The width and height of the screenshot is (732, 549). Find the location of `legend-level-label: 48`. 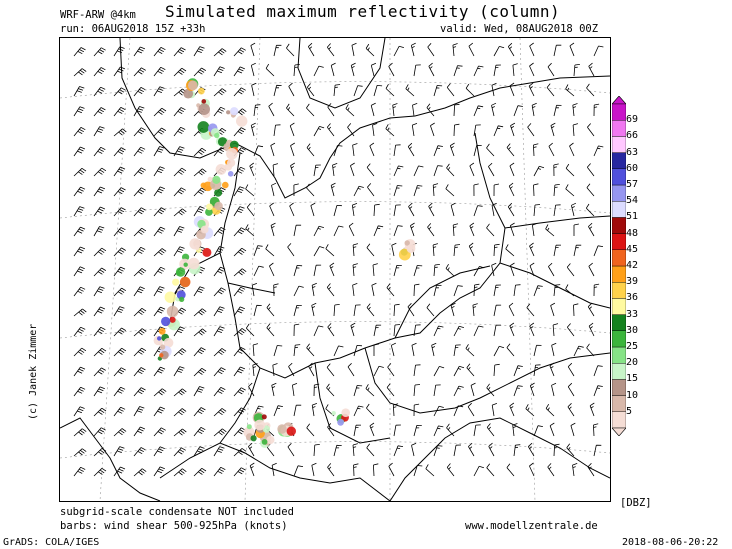

legend-level-label: 48 is located at coordinates (632, 233).